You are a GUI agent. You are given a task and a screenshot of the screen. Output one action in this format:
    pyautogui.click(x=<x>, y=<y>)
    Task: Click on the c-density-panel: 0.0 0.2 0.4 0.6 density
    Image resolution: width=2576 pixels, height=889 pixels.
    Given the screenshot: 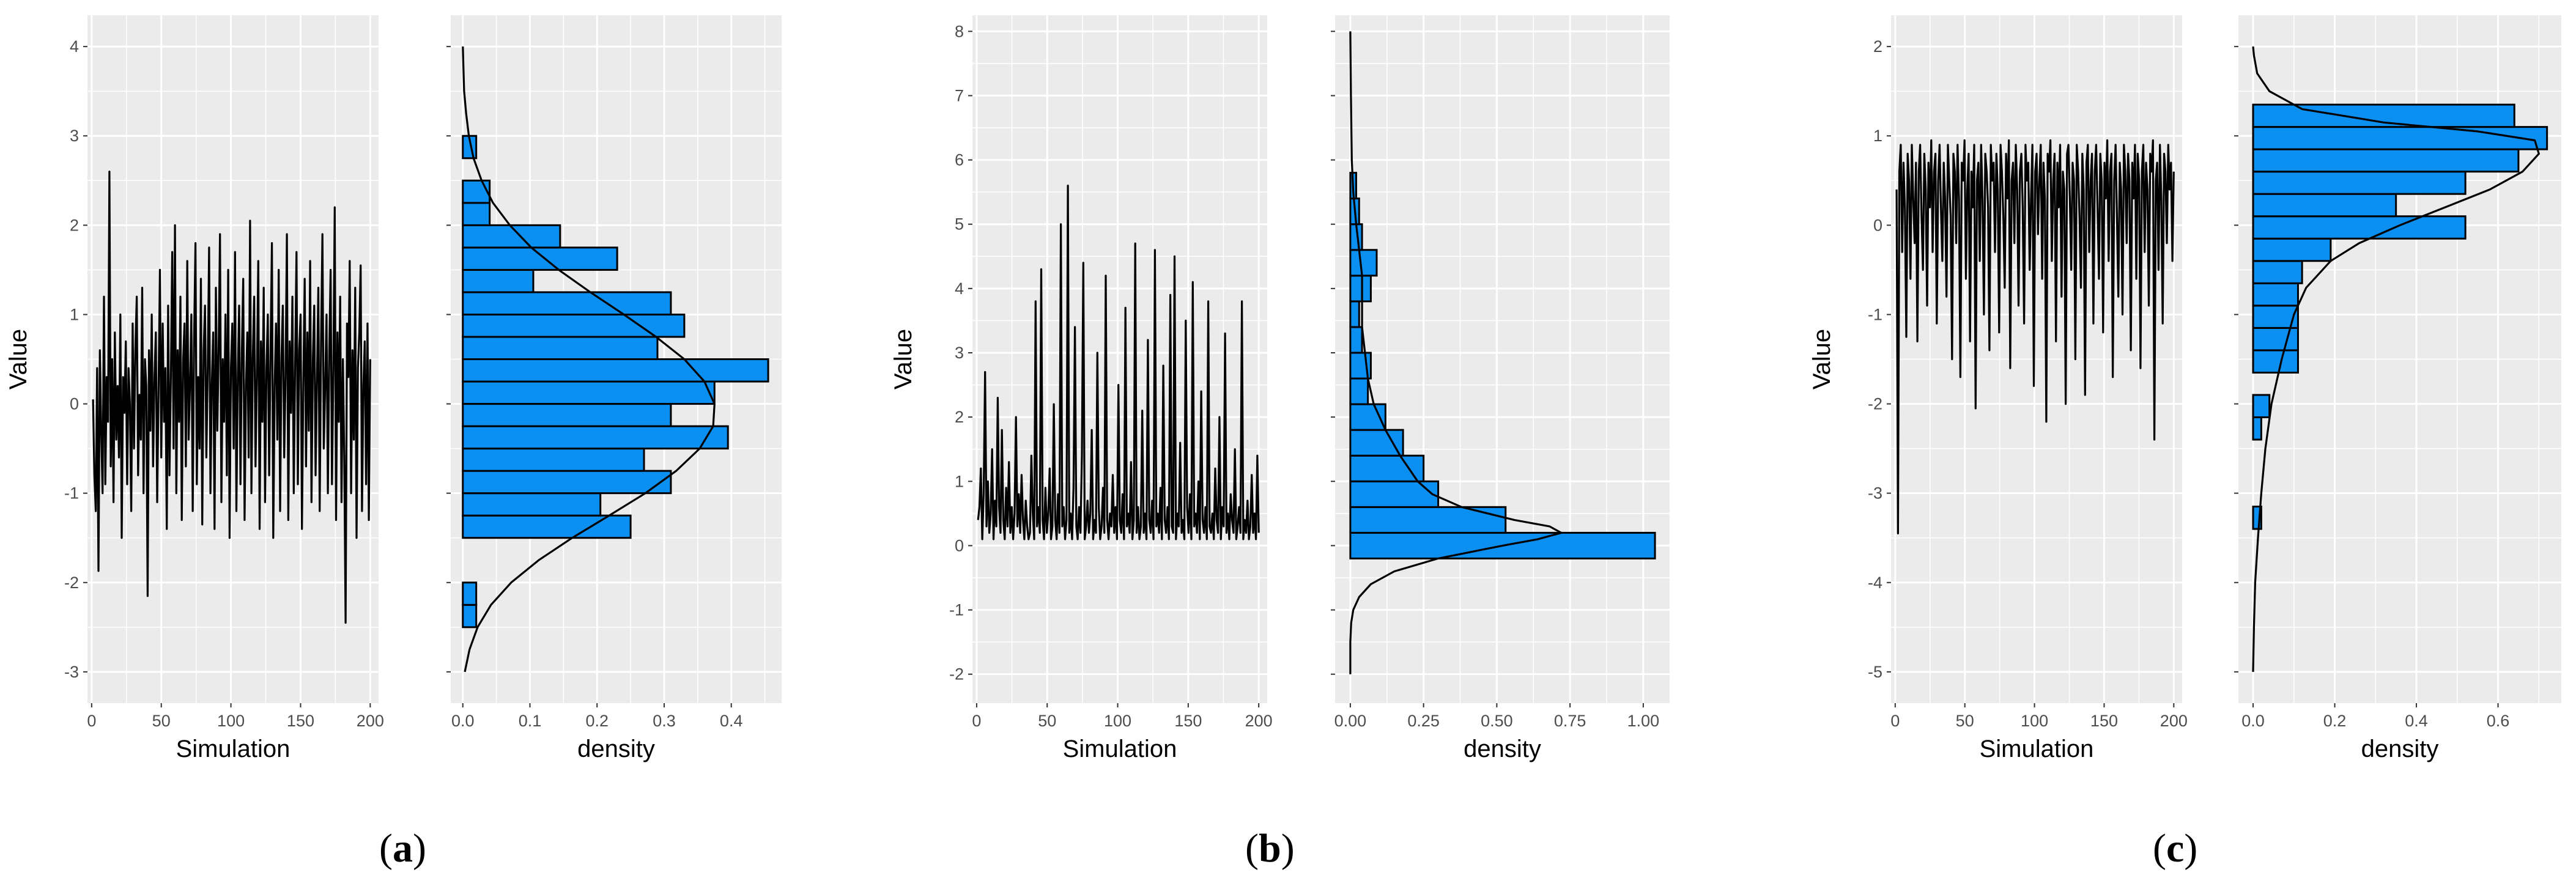 What is the action you would take?
    pyautogui.click(x=2397, y=388)
    